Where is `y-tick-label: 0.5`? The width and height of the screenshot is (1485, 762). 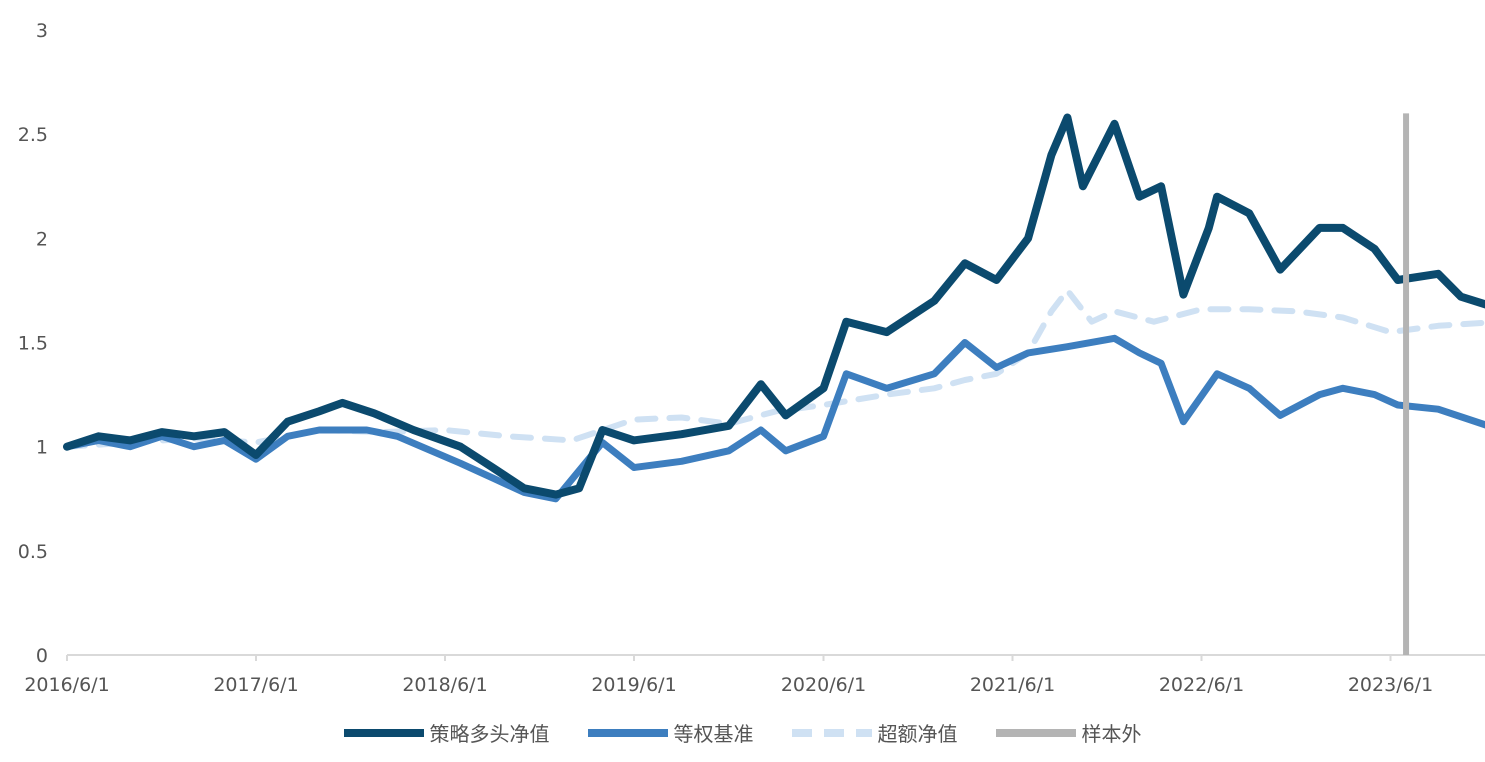
y-tick-label: 0.5 is located at coordinates (33, 552).